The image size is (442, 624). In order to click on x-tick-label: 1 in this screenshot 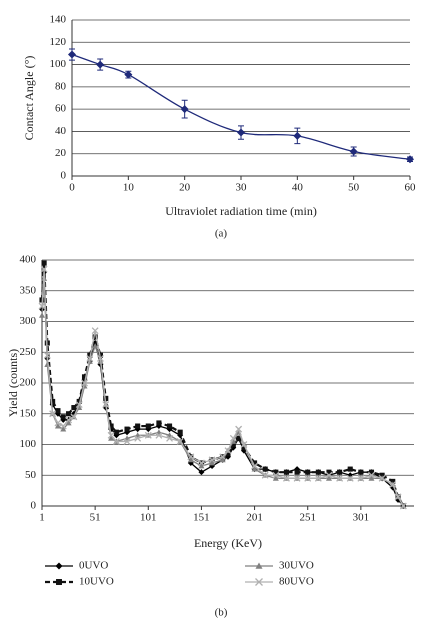, I will do `click(42, 518)`.